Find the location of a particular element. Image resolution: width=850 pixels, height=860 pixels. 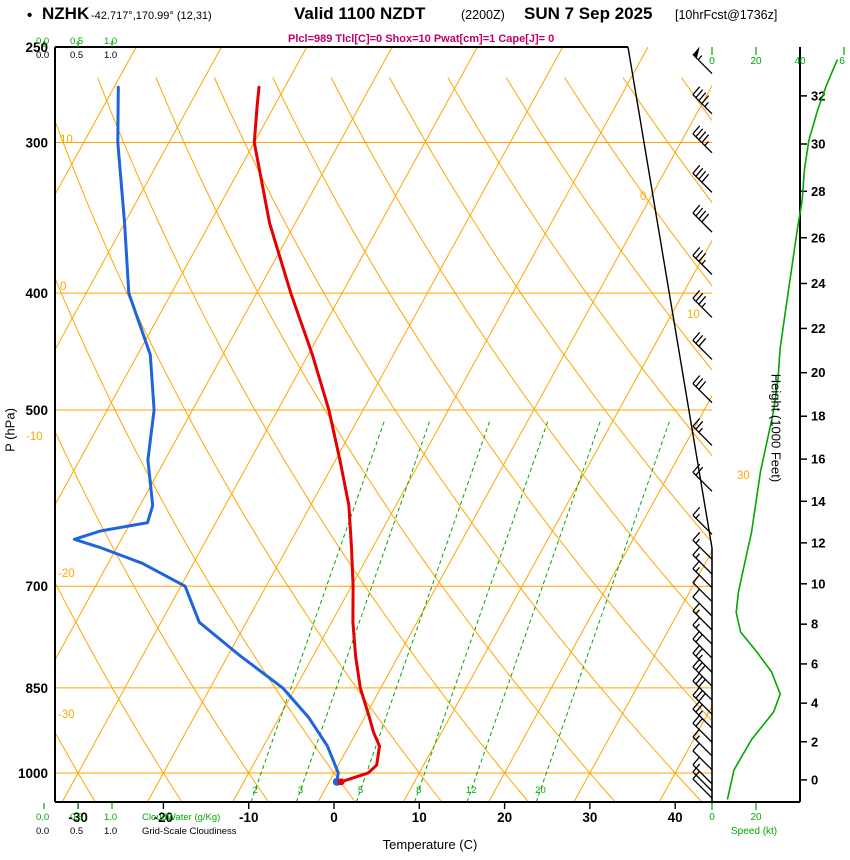

isotherm-inline-label: 0 is located at coordinates (643, 197).